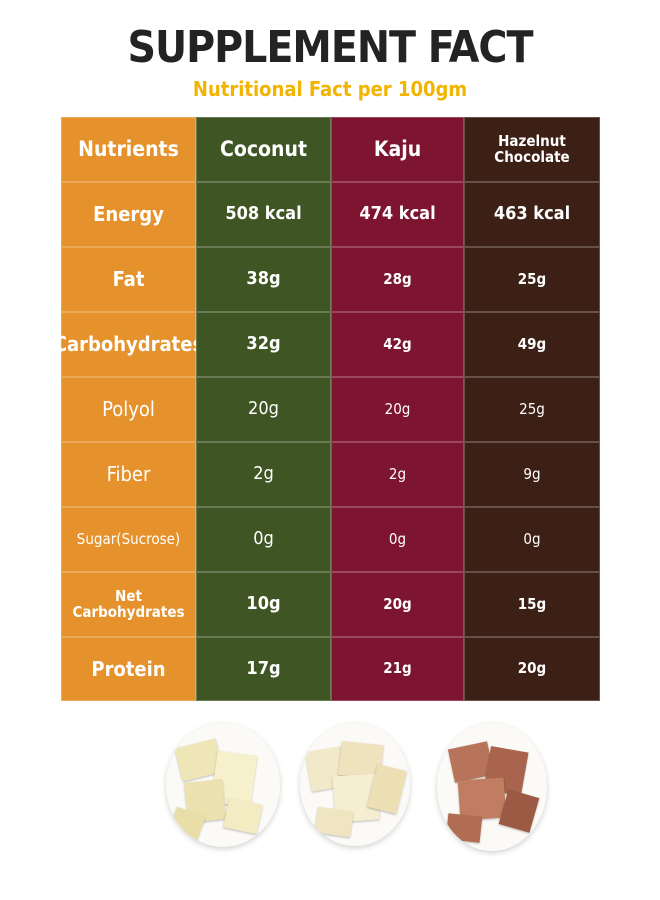  What do you see at coordinates (128, 604) in the screenshot?
I see `row-label-net-carbohydrates: Net Carbohydrates` at bounding box center [128, 604].